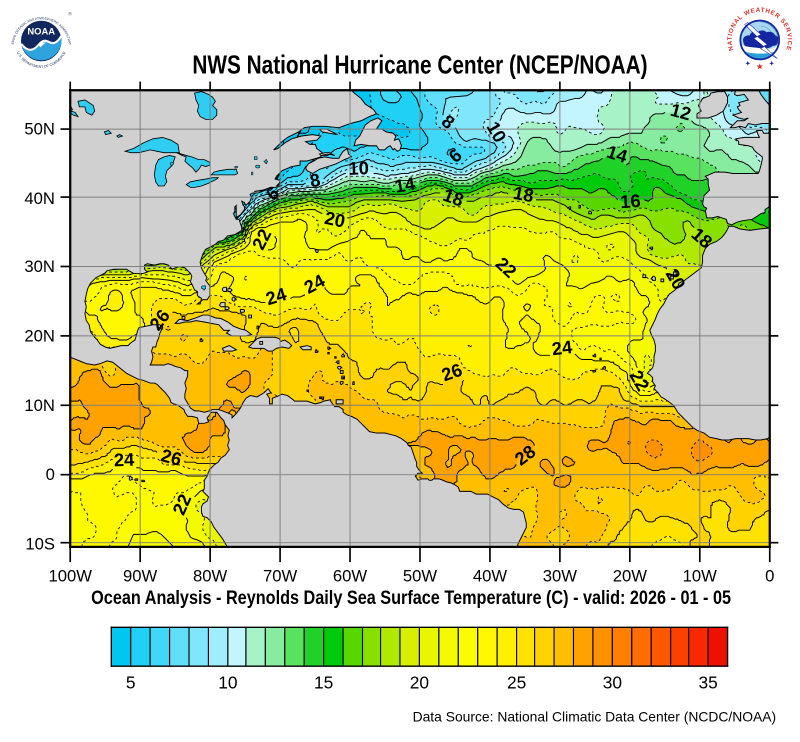 This screenshot has height=742, width=800. What do you see at coordinates (524, 194) in the screenshot?
I see `svg-text: 18` at bounding box center [524, 194].